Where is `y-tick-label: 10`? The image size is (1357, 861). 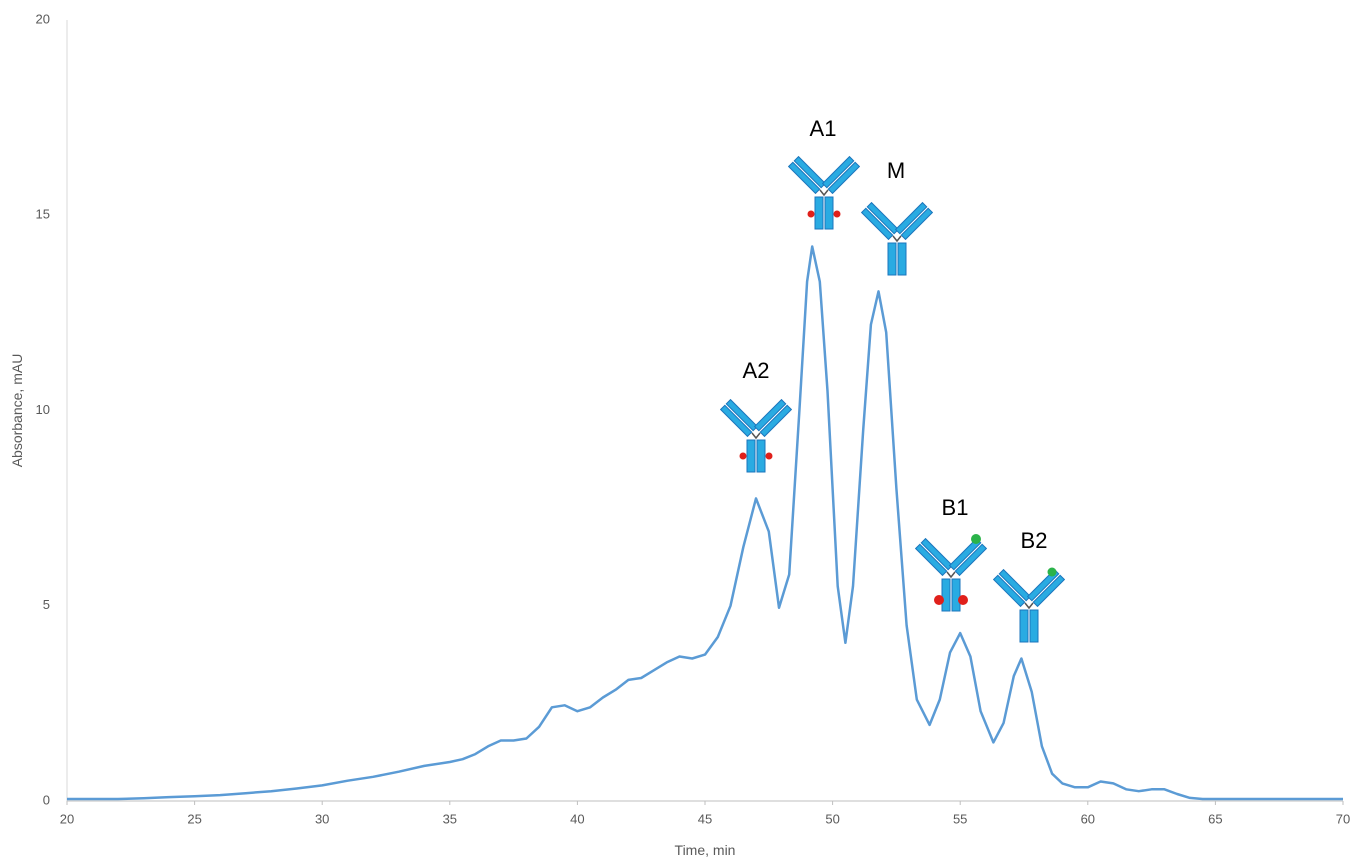 y-tick-label: 10 is located at coordinates (43, 409).